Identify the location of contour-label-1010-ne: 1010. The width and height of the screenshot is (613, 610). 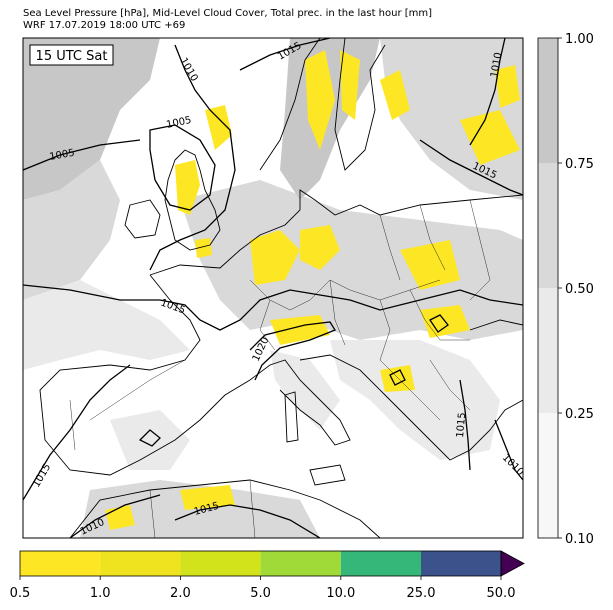
(496, 65).